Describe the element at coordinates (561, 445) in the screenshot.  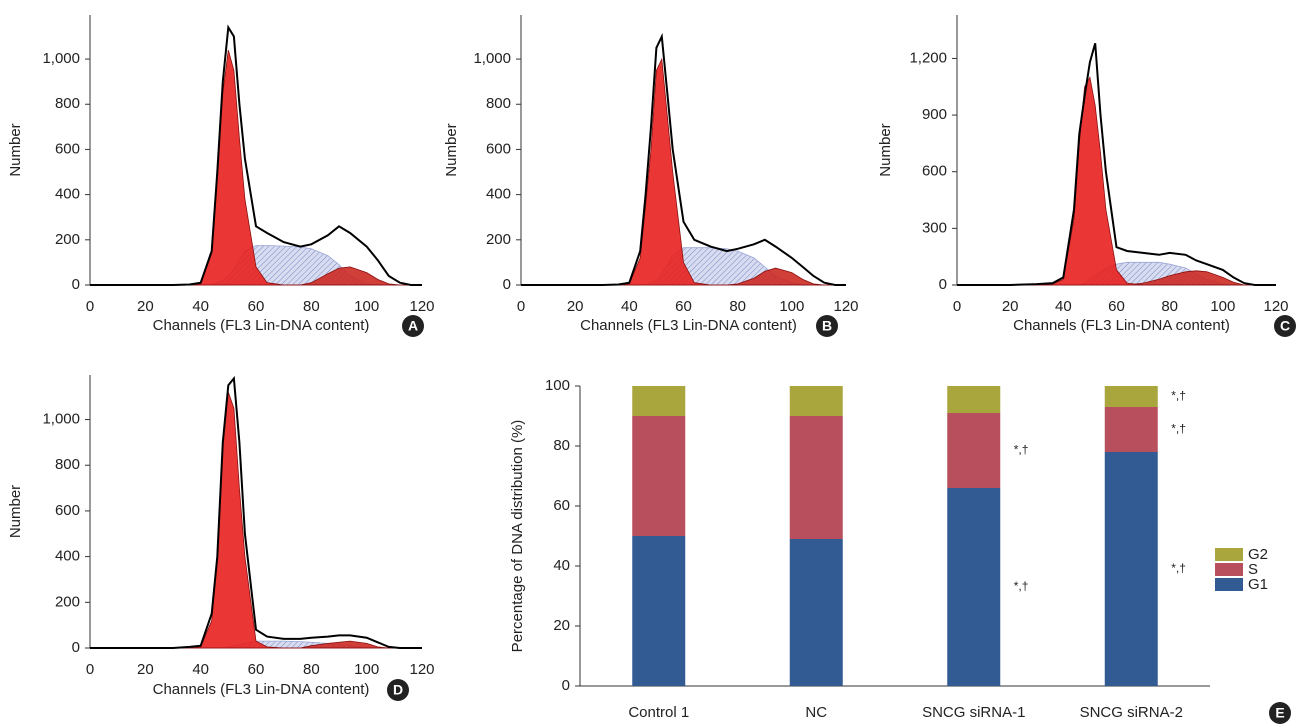
I see `y-tick-label: 80` at that location.